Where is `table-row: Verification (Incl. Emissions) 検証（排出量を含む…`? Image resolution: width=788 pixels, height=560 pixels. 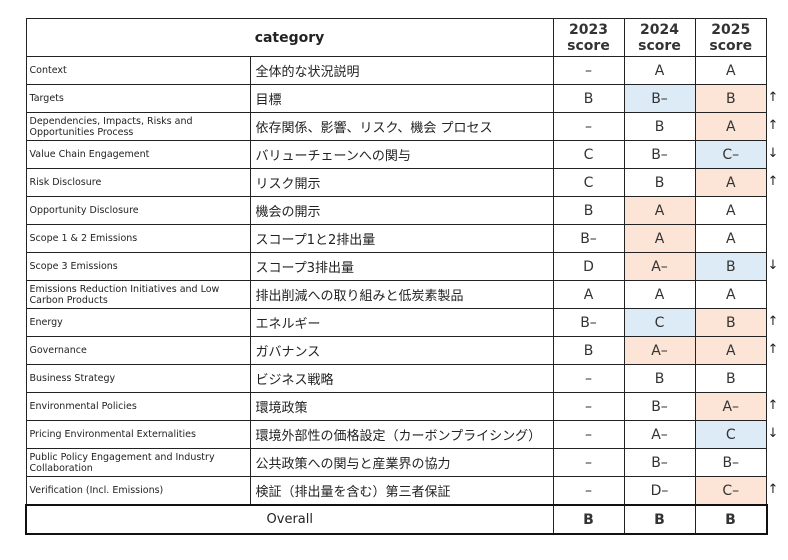
table-row: Verification (Incl. Emissions) 検証（排出量を含む… is located at coordinates (396, 491).